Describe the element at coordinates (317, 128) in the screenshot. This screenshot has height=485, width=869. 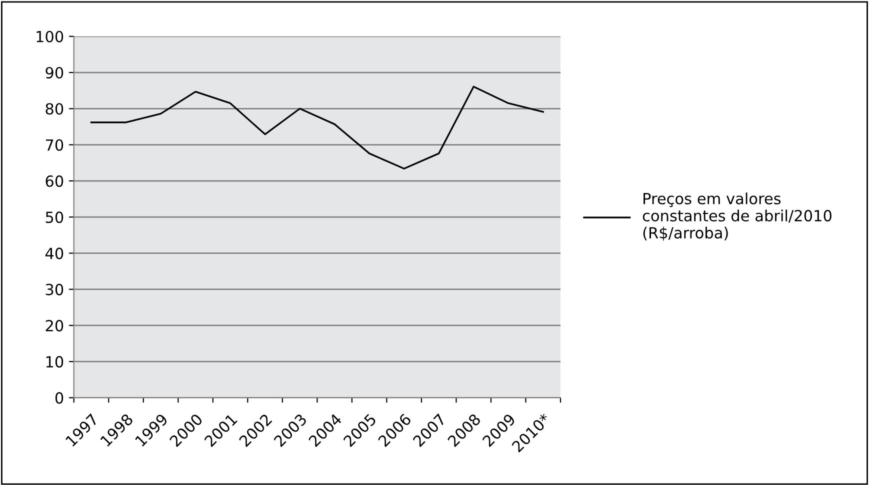
I see `line-series` at that location.